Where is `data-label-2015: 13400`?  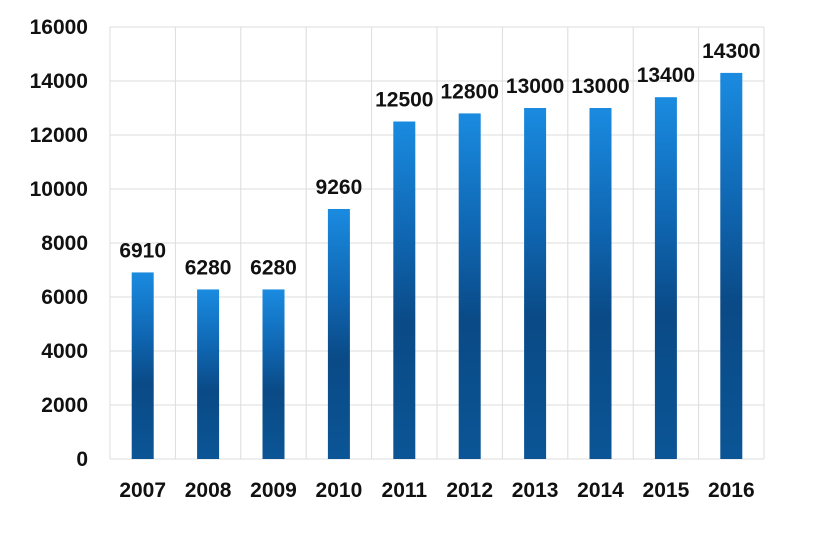
data-label-2015: 13400 is located at coordinates (666, 75).